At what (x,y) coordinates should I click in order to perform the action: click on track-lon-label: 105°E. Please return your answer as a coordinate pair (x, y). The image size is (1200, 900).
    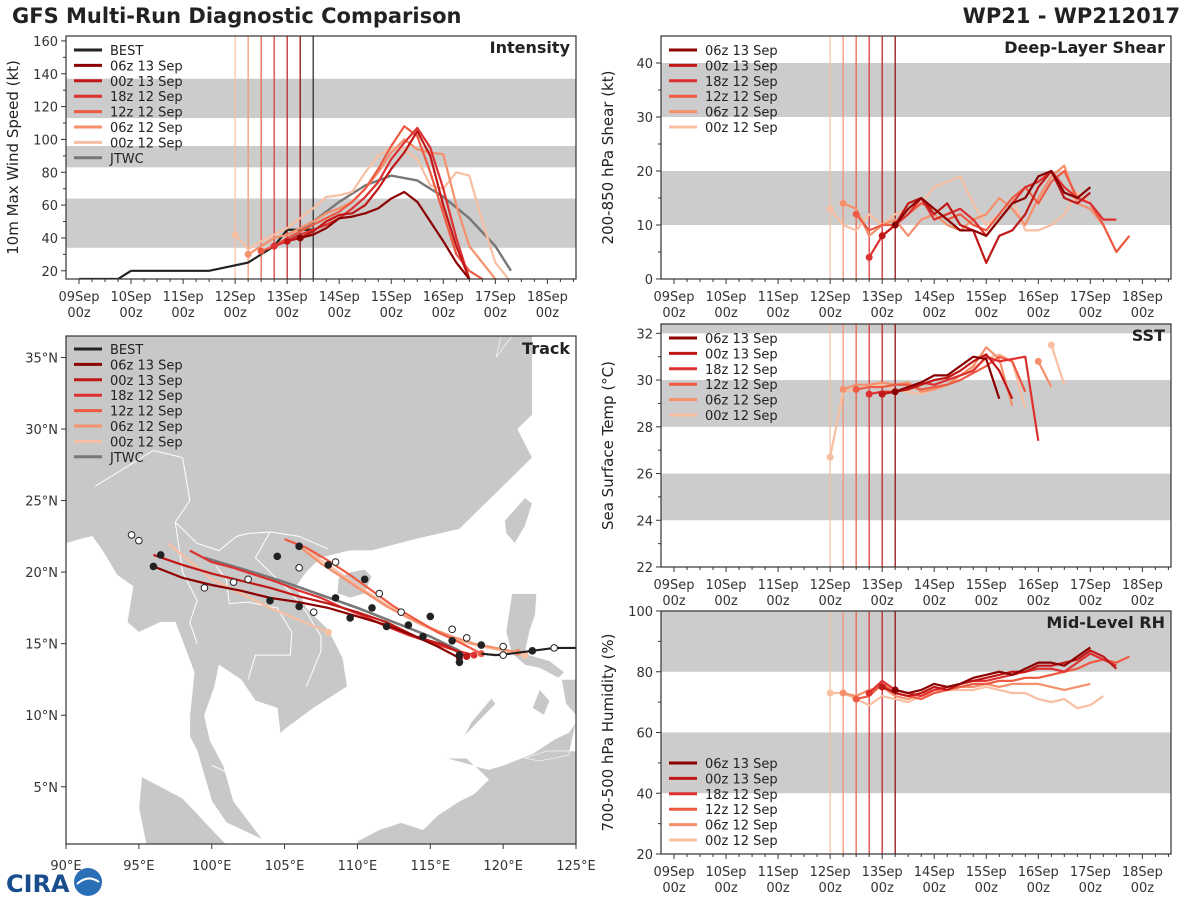
    Looking at the image, I should click on (285, 866).